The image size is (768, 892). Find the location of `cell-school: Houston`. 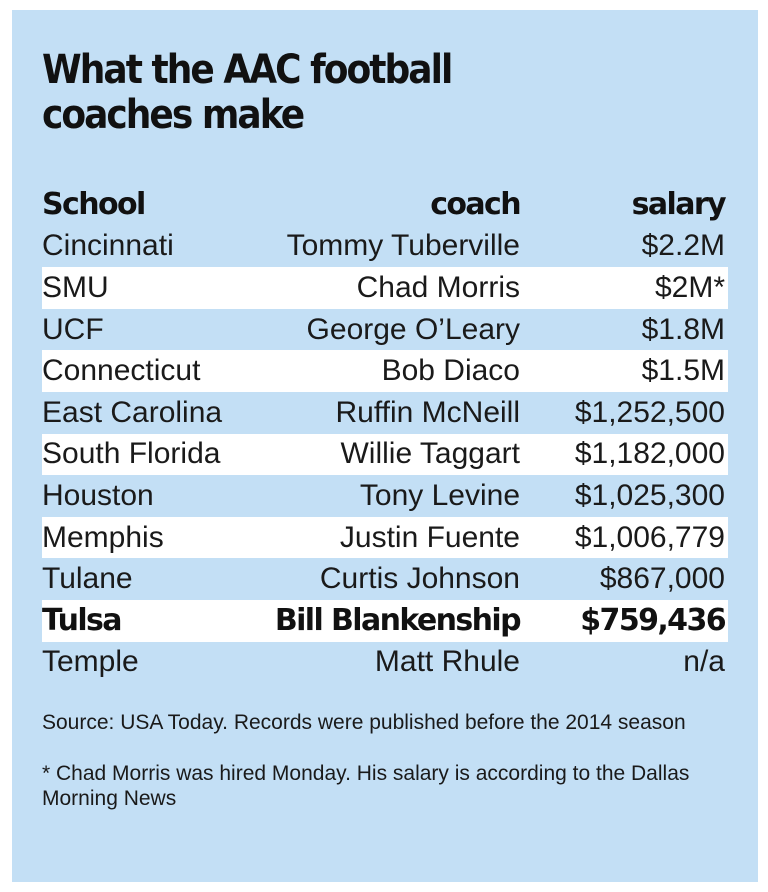

cell-school: Houston is located at coordinates (98, 495).